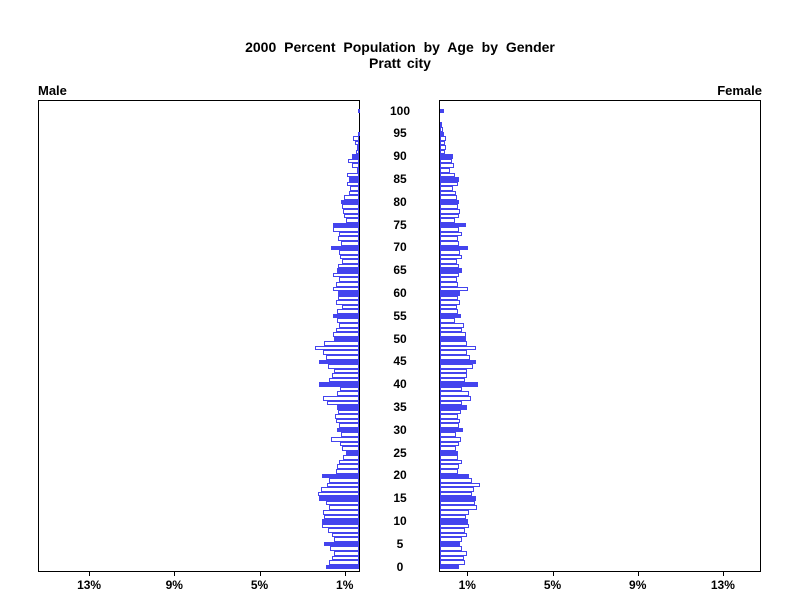 The image size is (800, 600). Describe the element at coordinates (400, 110) in the screenshot. I see `age-axis-label-100: 100` at that location.